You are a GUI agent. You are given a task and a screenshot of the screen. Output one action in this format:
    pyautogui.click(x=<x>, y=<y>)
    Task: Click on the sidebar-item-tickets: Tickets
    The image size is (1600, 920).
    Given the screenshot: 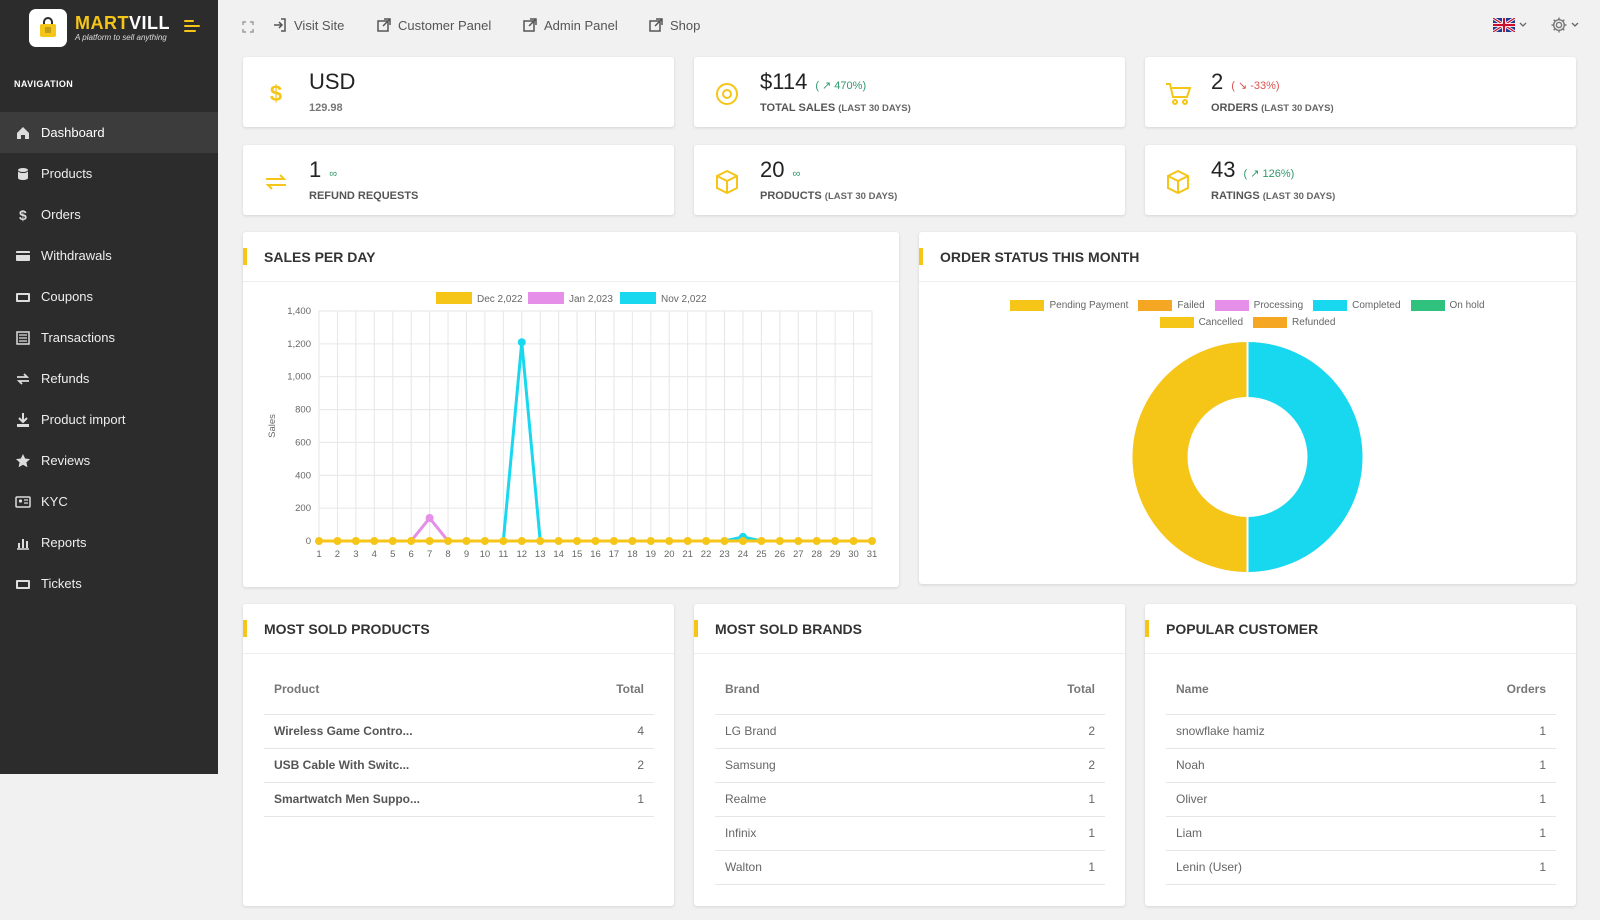 What is the action you would take?
    pyautogui.click(x=109, y=583)
    